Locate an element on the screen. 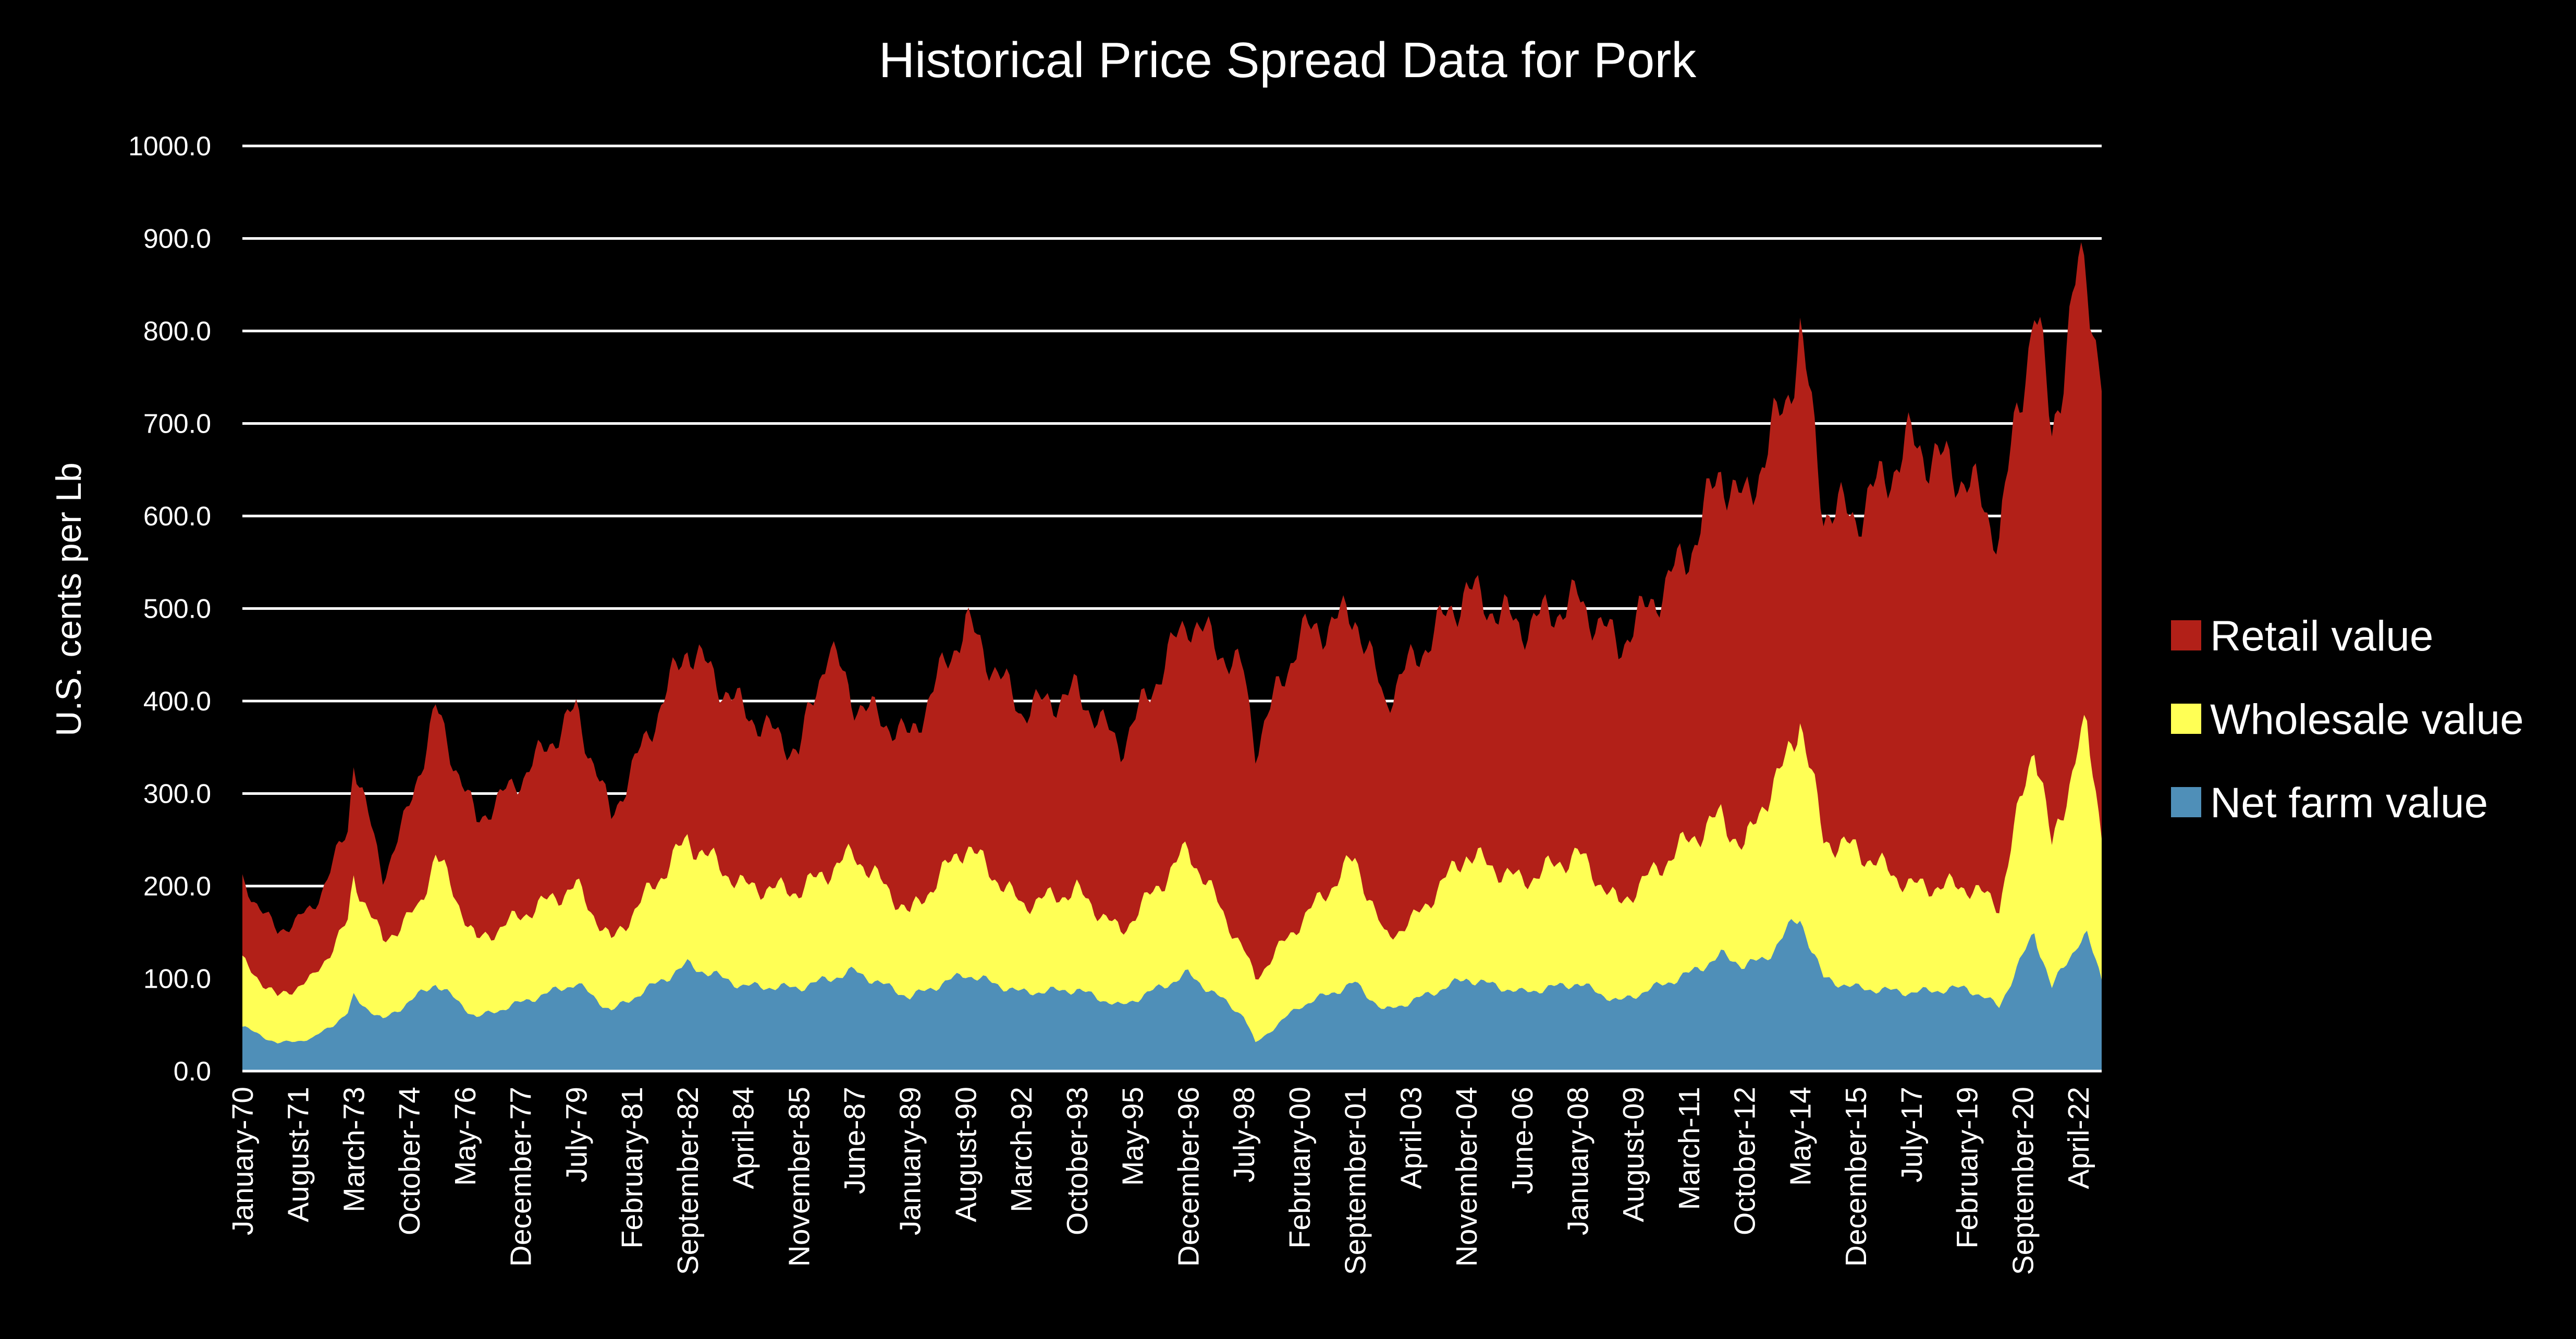 The image size is (2576, 1339). y-tick-label: 400.0 is located at coordinates (177, 701).